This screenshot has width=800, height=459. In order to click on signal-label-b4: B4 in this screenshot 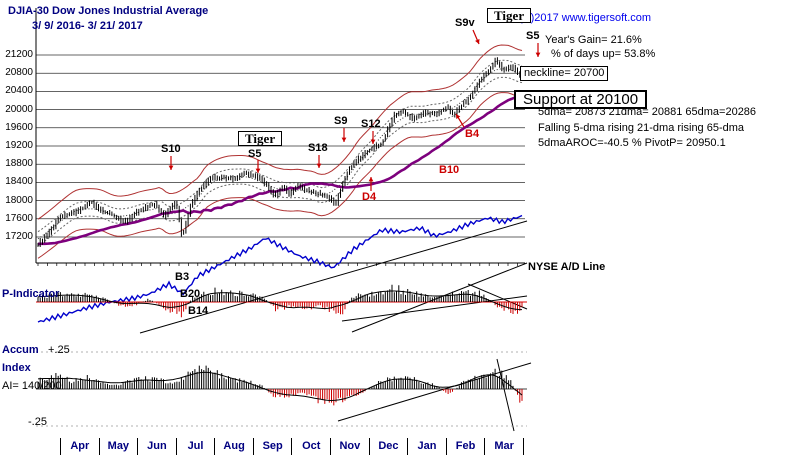, I will do `click(472, 134)`.